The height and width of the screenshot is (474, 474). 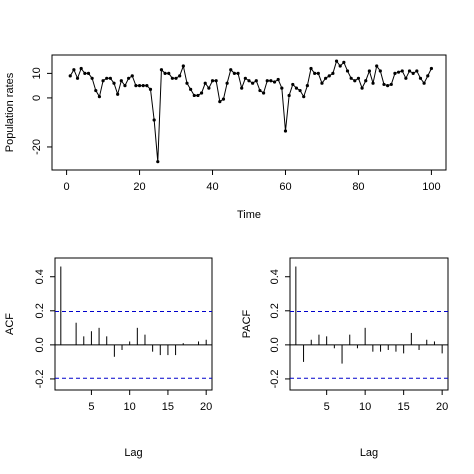 I want to click on x-tick-label: 100, so click(x=431, y=187).